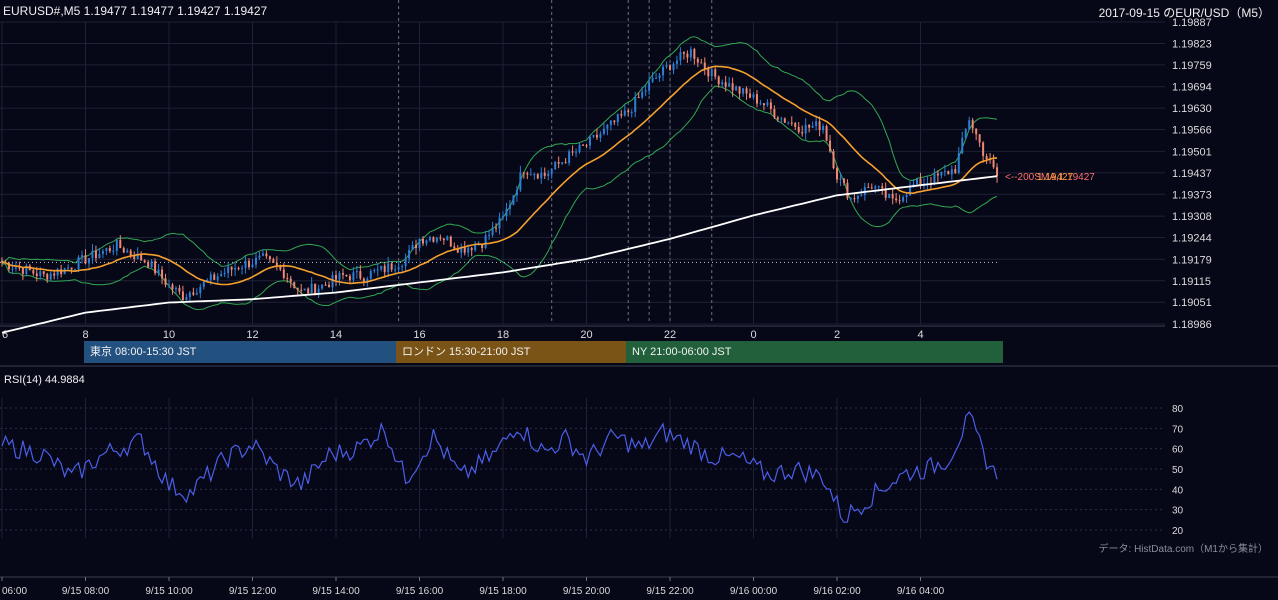 The width and height of the screenshot is (1278, 600). Describe the element at coordinates (336, 335) in the screenshot. I see `time-tick-label: 14` at that location.